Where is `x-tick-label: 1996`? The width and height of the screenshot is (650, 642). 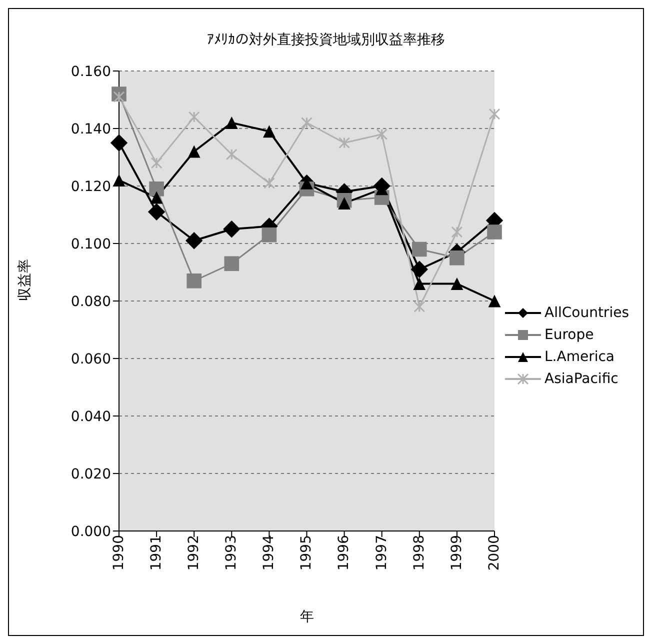
x-tick-label: 1996 is located at coordinates (344, 552).